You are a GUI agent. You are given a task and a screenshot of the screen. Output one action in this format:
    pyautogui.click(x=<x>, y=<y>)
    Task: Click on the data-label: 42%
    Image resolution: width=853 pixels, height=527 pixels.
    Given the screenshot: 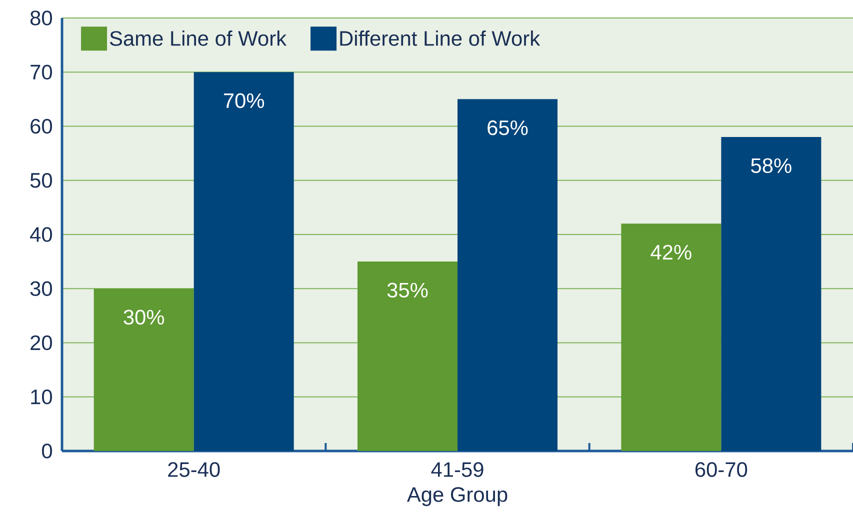 What is the action you would take?
    pyautogui.click(x=671, y=252)
    